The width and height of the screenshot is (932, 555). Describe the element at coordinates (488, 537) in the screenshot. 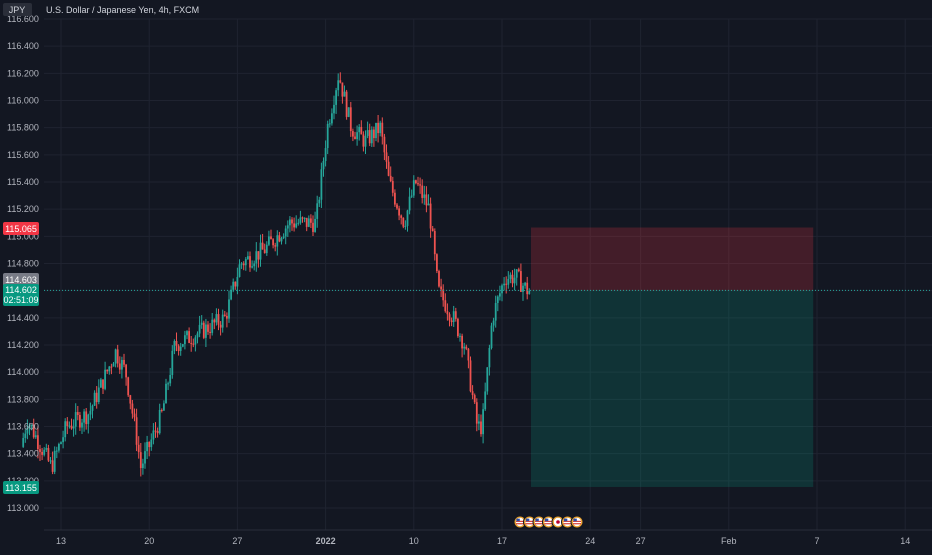

I see `time-axis: 132027202210172427Feb71421` at that location.